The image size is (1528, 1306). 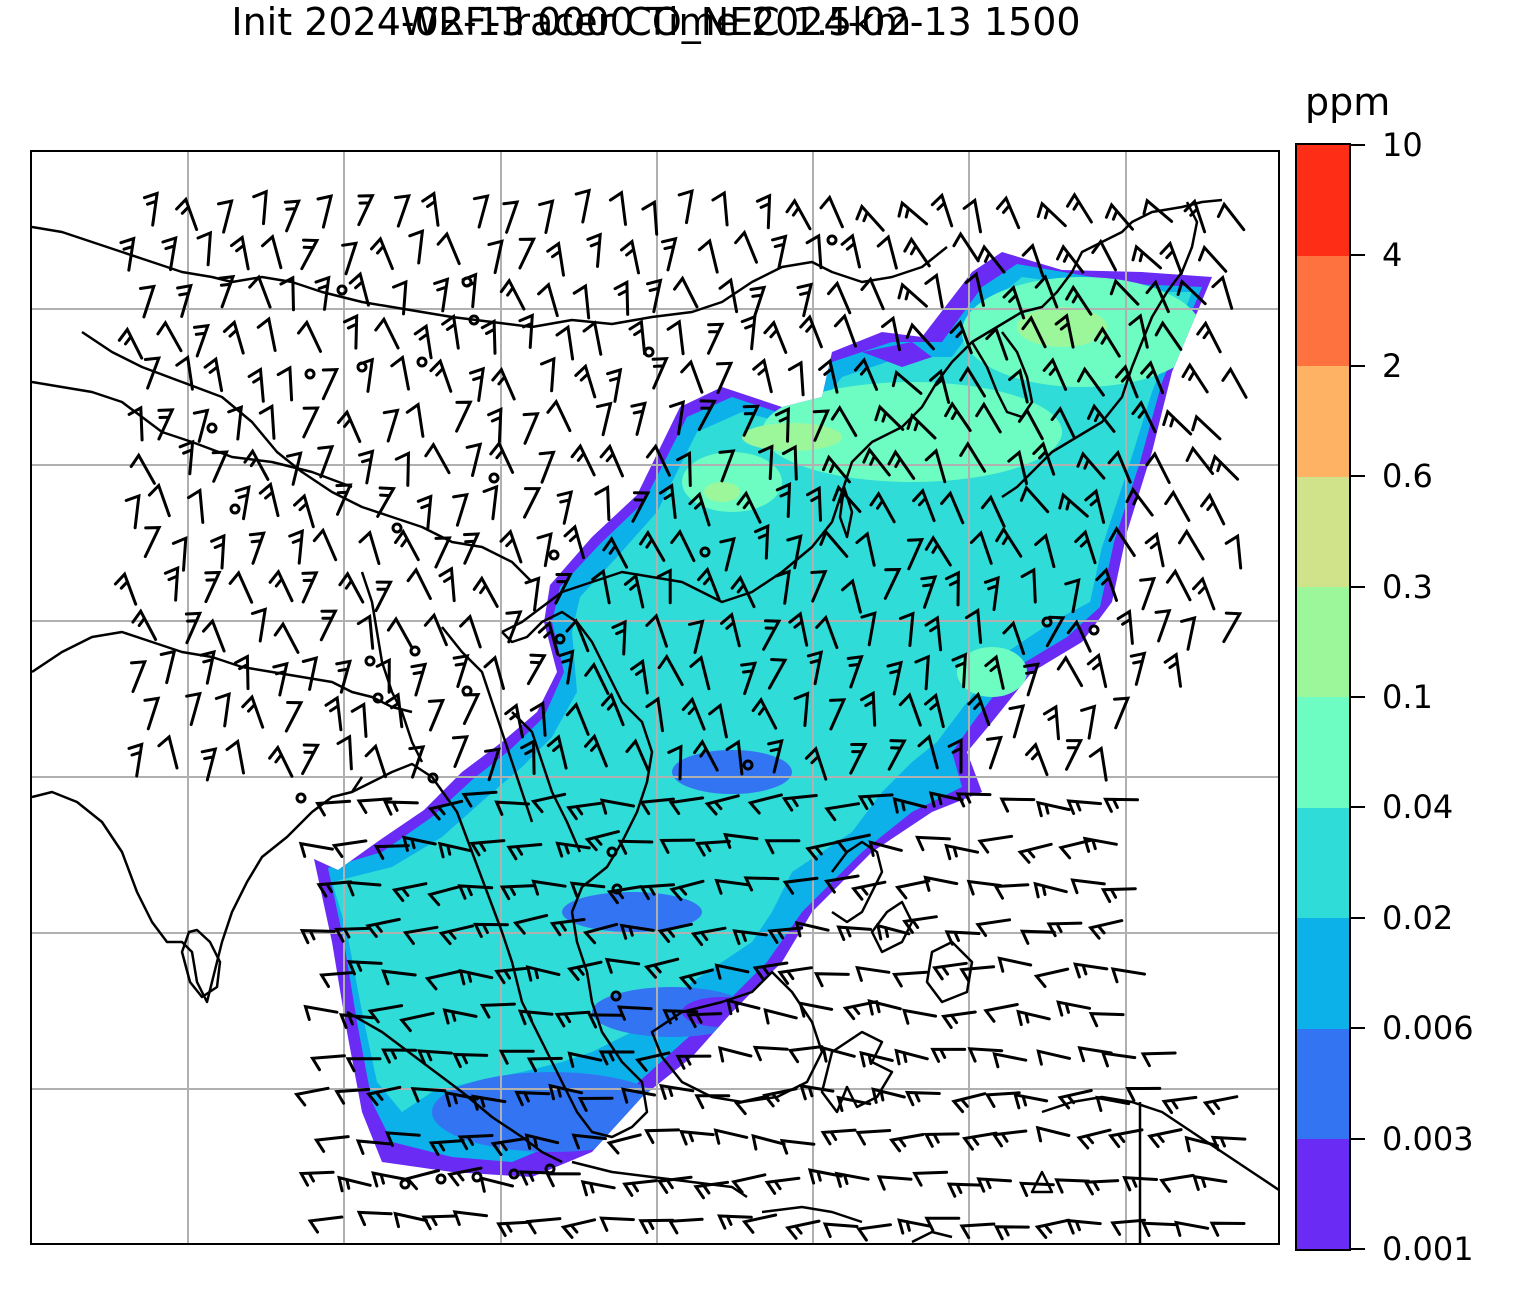 What do you see at coordinates (1323, 697) in the screenshot?
I see `colorbar` at bounding box center [1323, 697].